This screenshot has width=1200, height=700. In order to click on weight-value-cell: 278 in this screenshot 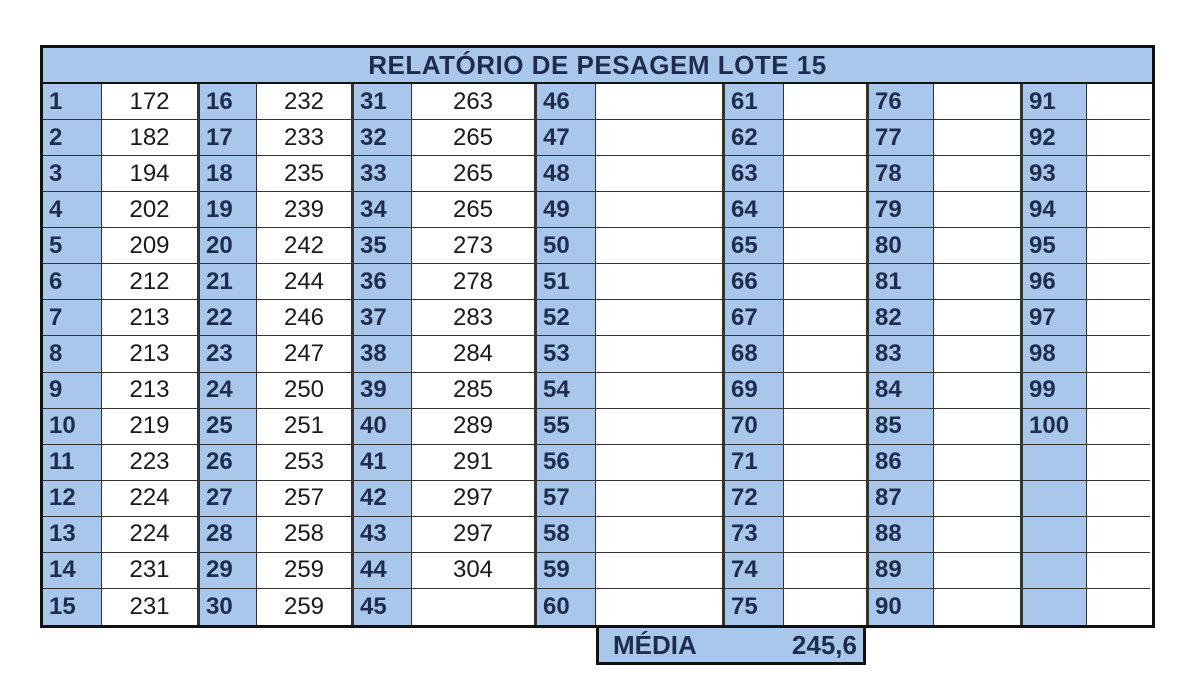, I will do `click(473, 282)`.